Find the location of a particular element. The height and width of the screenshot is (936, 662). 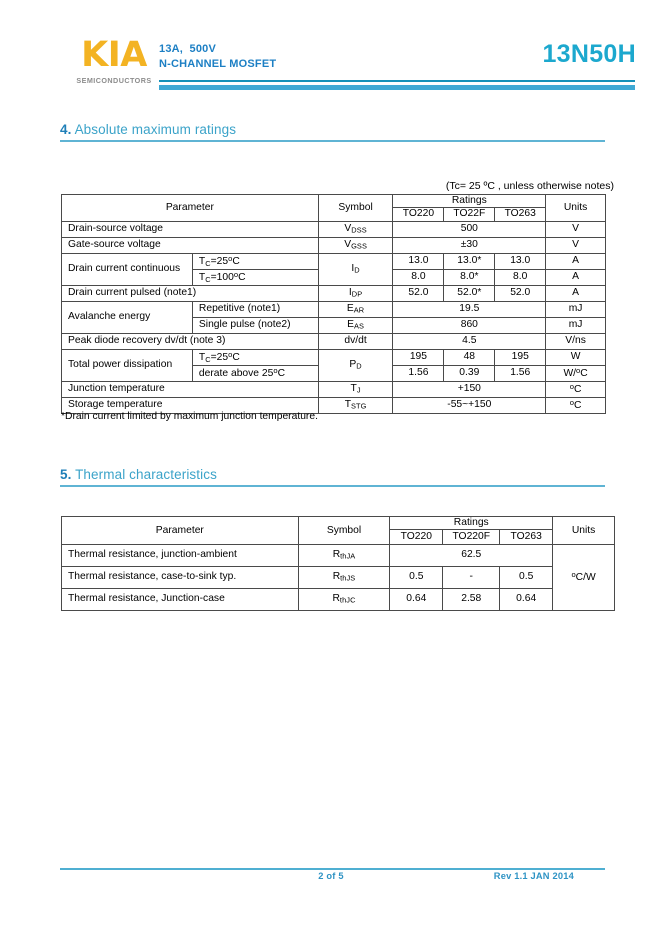

col-header-parameter: Parameter is located at coordinates (180, 530).